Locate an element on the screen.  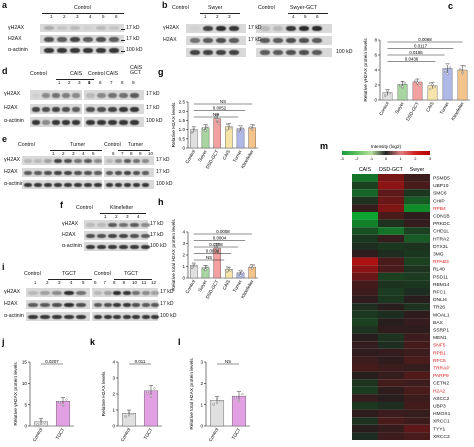
panel-f-row-label: γH2AX is located at coordinates (70, 224).